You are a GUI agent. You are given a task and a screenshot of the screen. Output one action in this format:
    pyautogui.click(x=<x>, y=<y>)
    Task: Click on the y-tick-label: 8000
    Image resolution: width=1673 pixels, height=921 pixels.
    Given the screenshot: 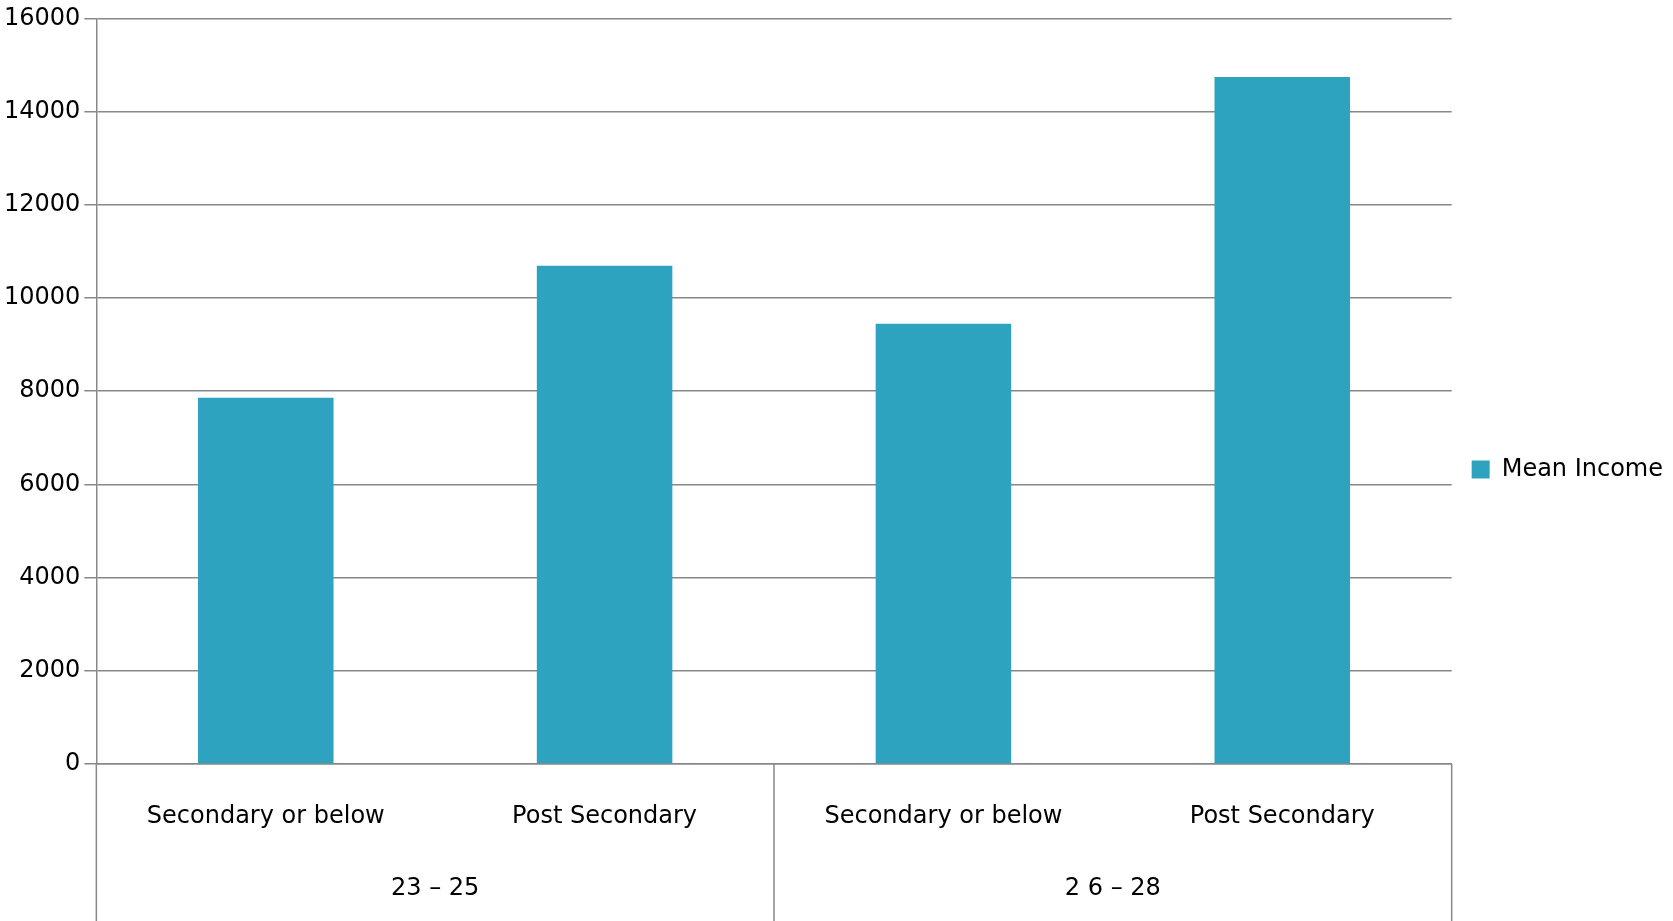 What is the action you would take?
    pyautogui.click(x=50, y=389)
    